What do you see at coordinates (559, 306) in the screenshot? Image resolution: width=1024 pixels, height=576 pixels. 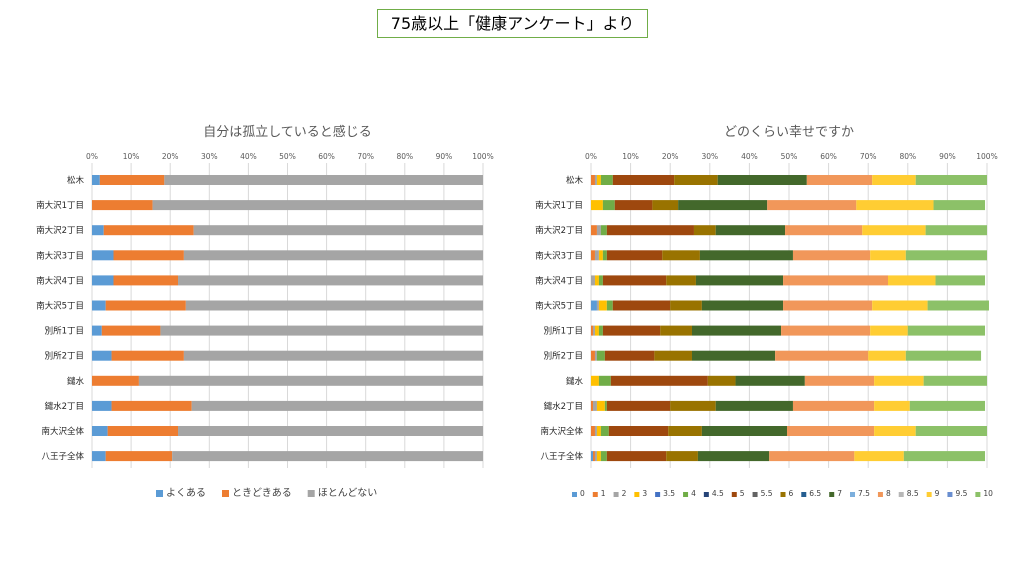 I see `category-label: 南大沢5丁目` at bounding box center [559, 306].